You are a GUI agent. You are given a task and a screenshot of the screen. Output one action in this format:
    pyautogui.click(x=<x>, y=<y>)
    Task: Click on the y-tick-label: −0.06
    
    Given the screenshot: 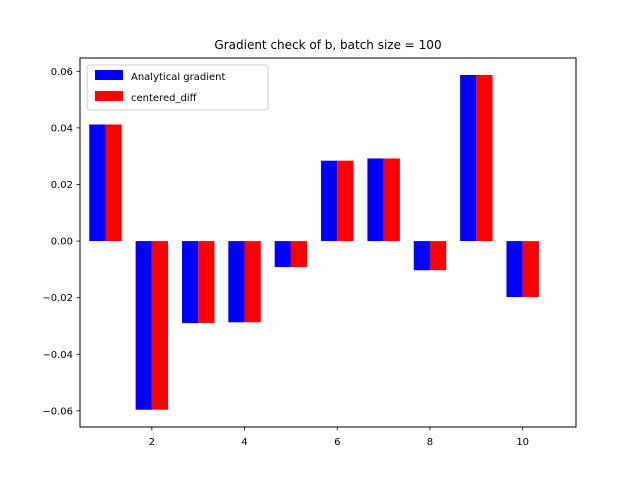 What is the action you would take?
    pyautogui.click(x=57, y=411)
    